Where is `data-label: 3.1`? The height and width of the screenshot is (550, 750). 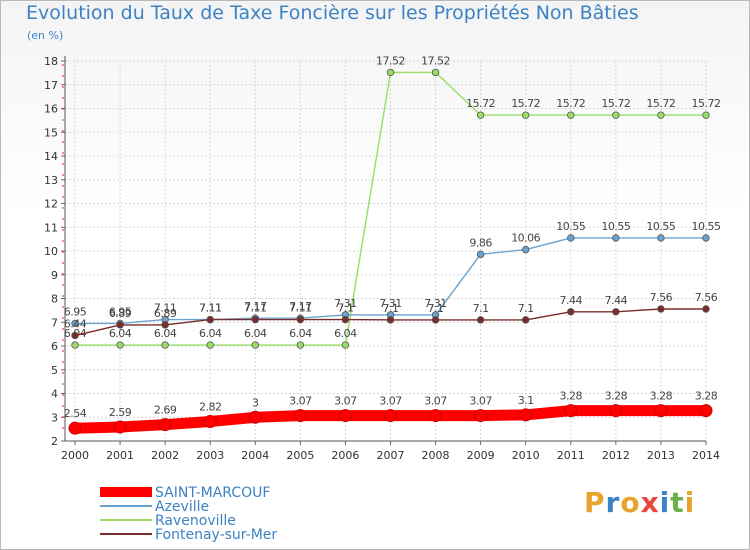 data-label: 3.1 is located at coordinates (526, 400).